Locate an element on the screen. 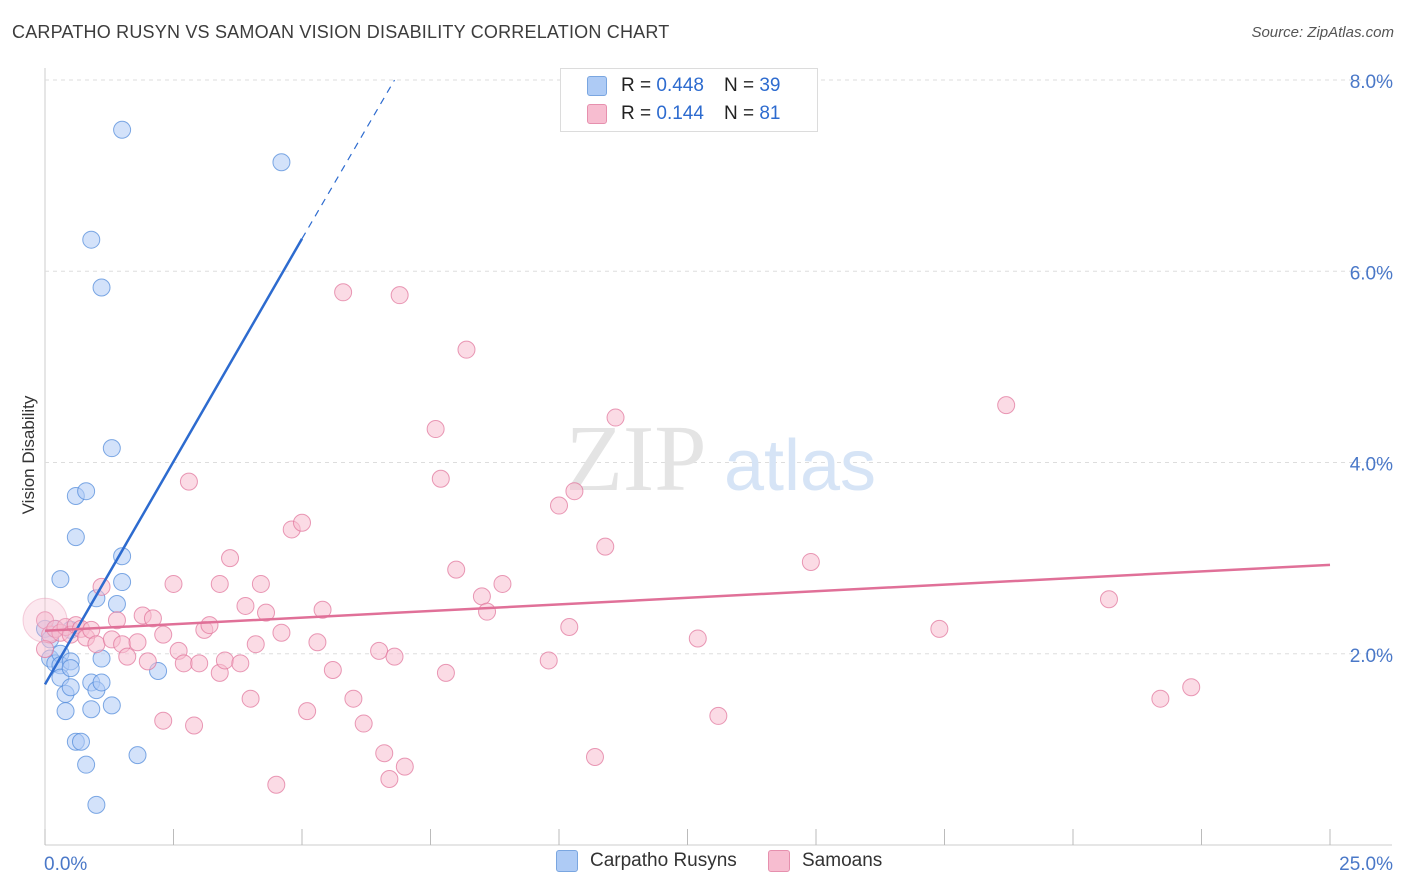 This screenshot has height=892, width=1406. legend-r-value-samoan: 0.144 is located at coordinates (680, 113).